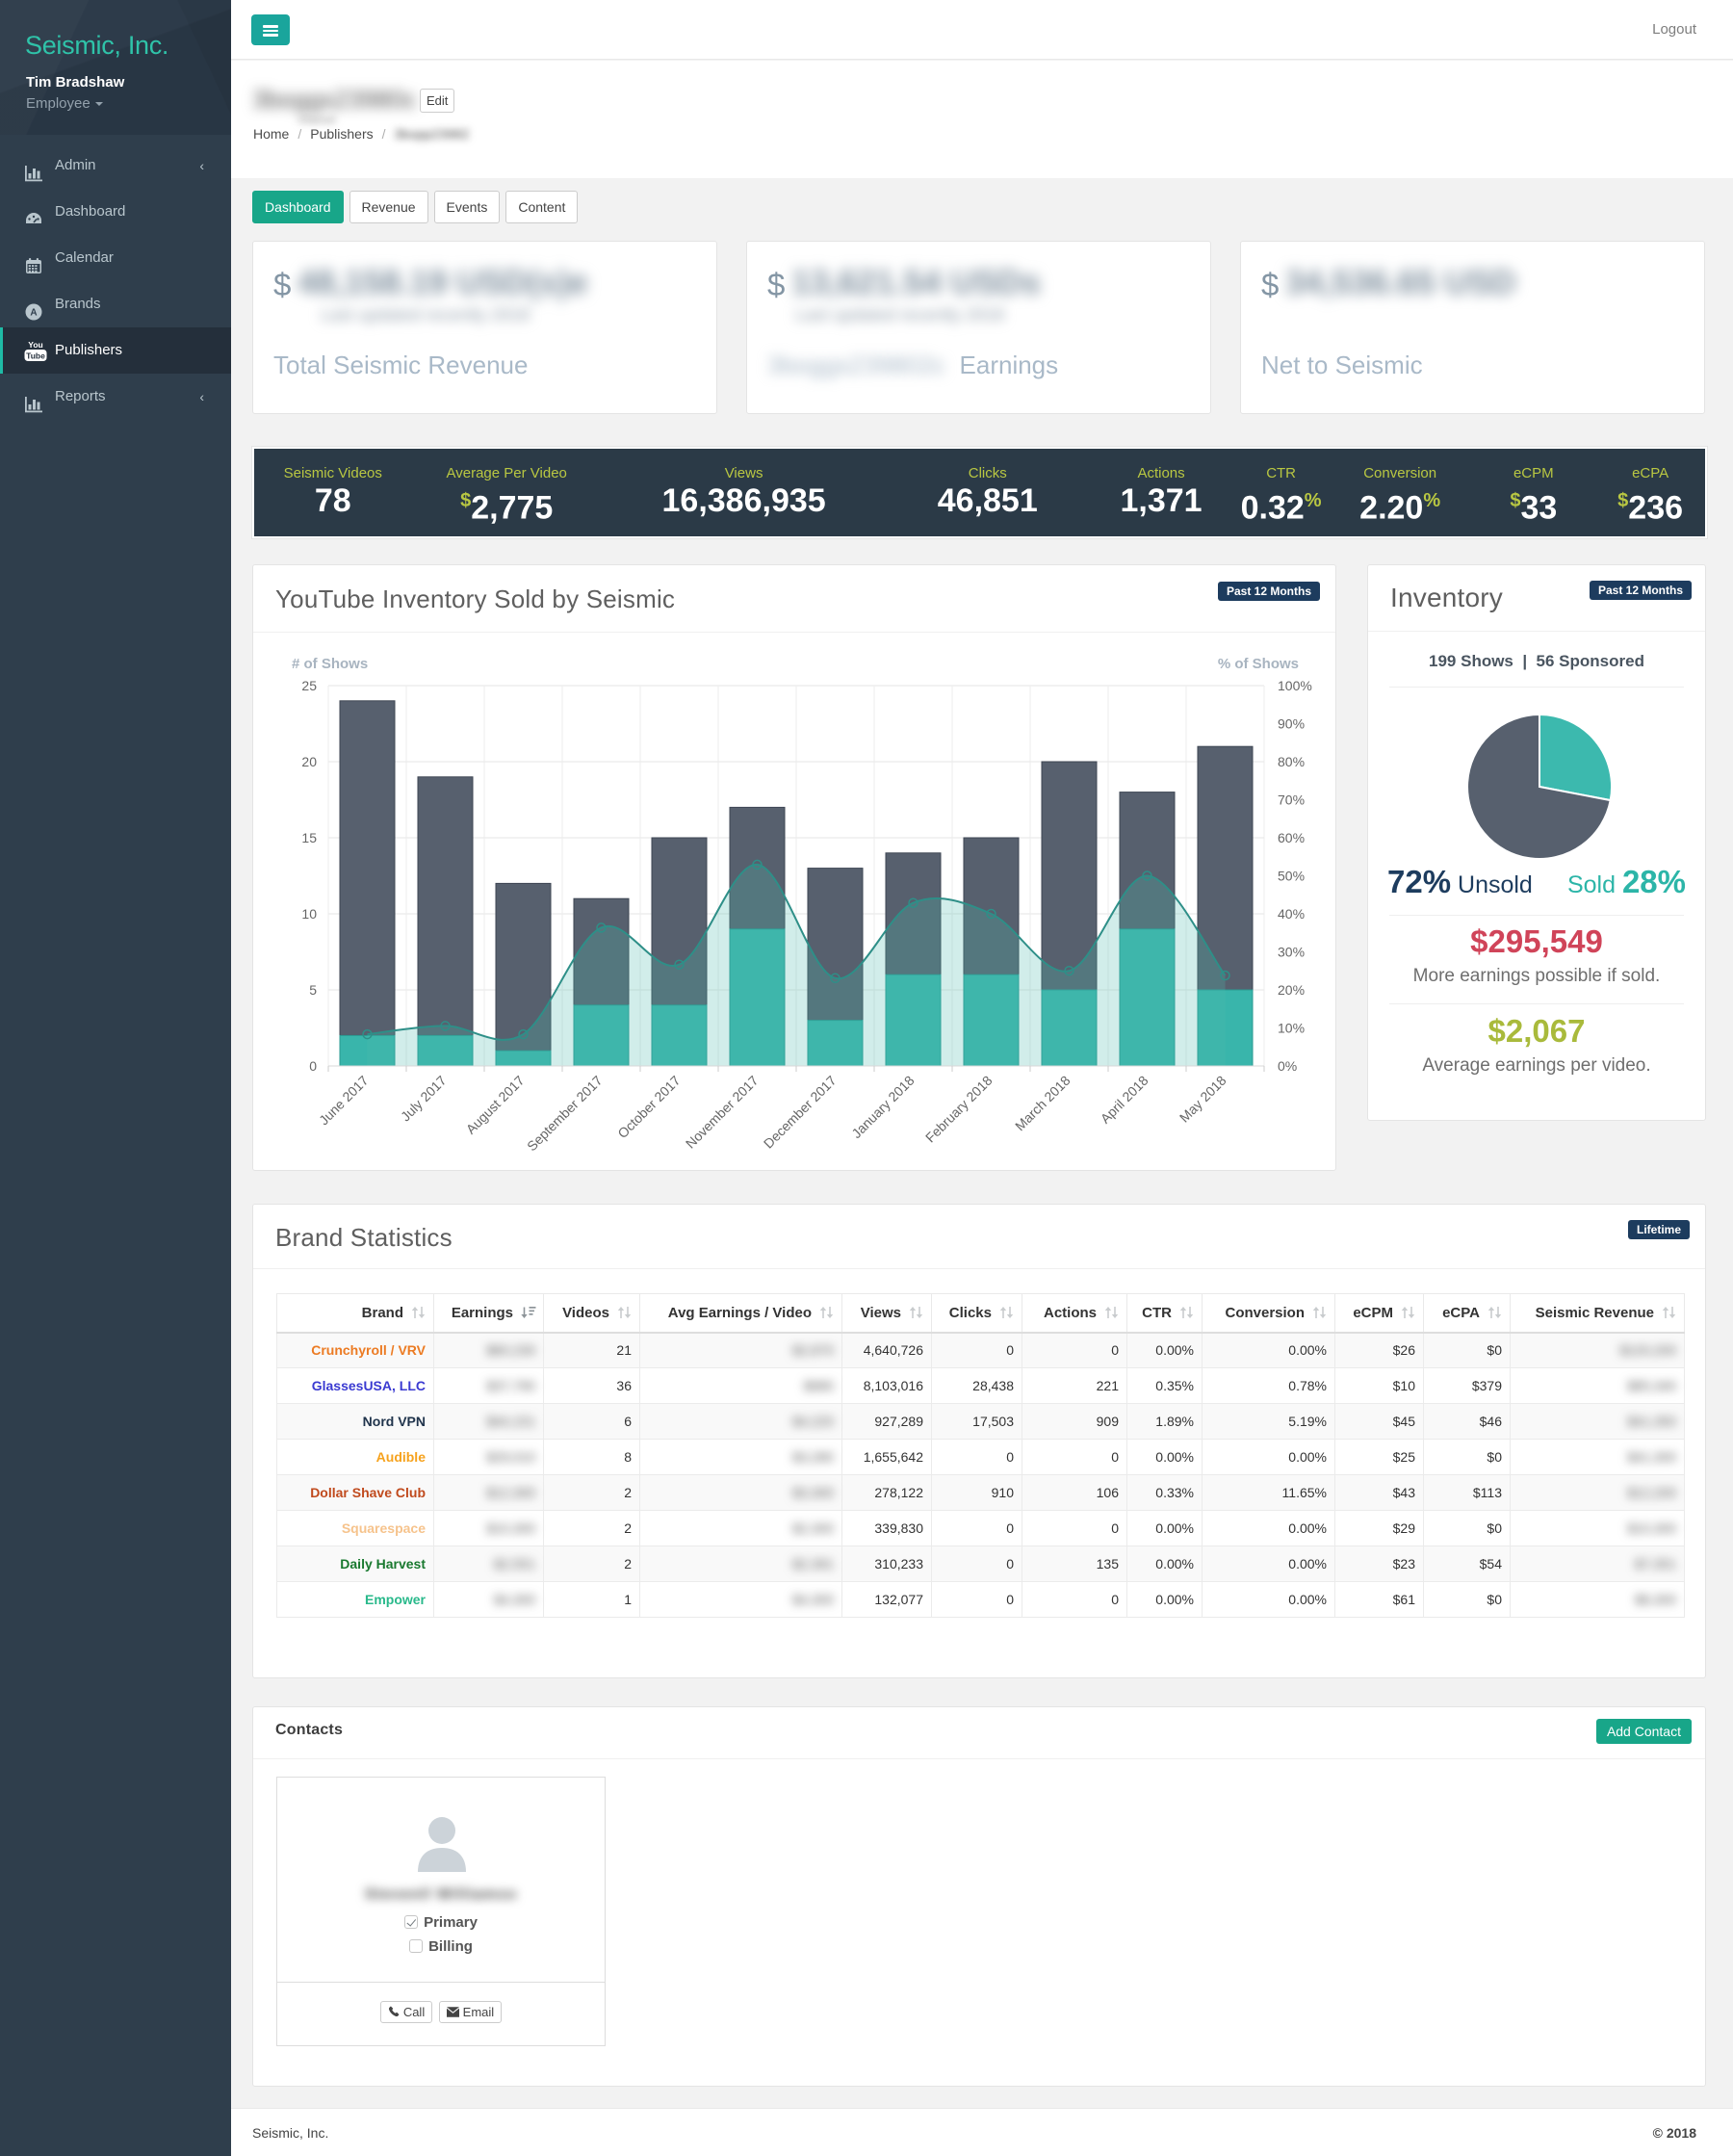  What do you see at coordinates (565, 1114) in the screenshot?
I see `svg-text: September 2017` at bounding box center [565, 1114].